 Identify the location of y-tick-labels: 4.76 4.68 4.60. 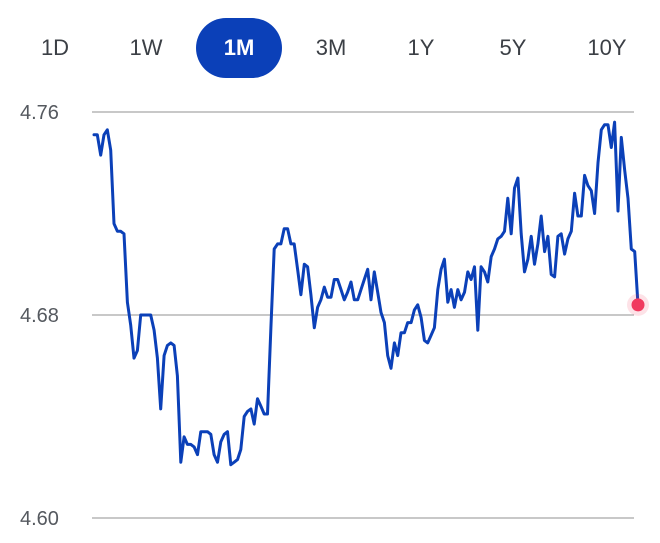
(39, 316).